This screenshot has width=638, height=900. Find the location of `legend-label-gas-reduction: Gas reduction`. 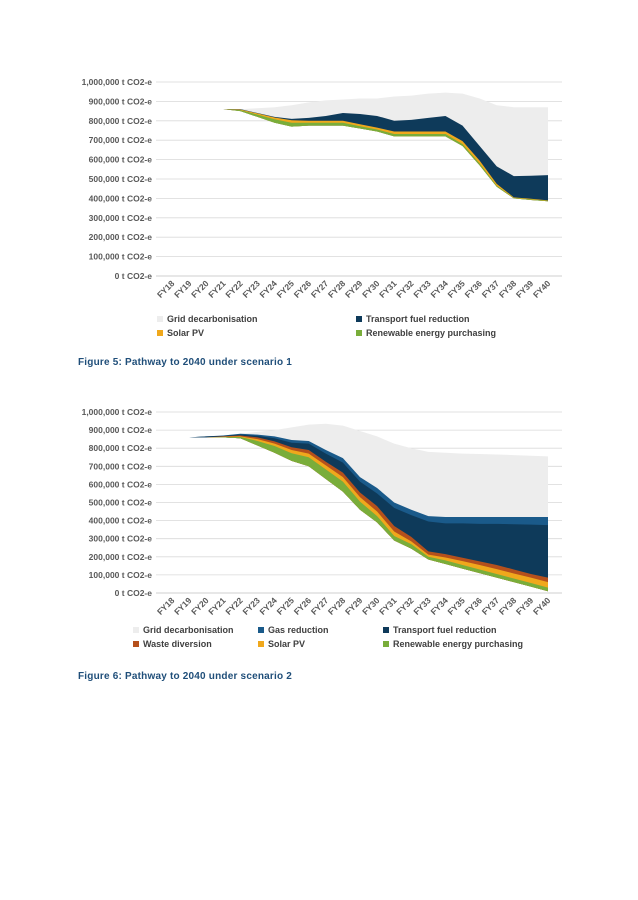

legend-label-gas-reduction: Gas reduction is located at coordinates (298, 630).